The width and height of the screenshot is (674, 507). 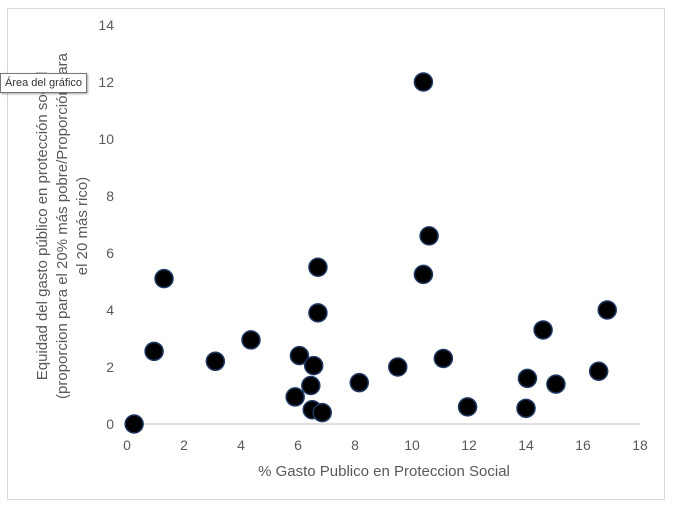 I want to click on x-tick-label: 16, so click(x=583, y=445).